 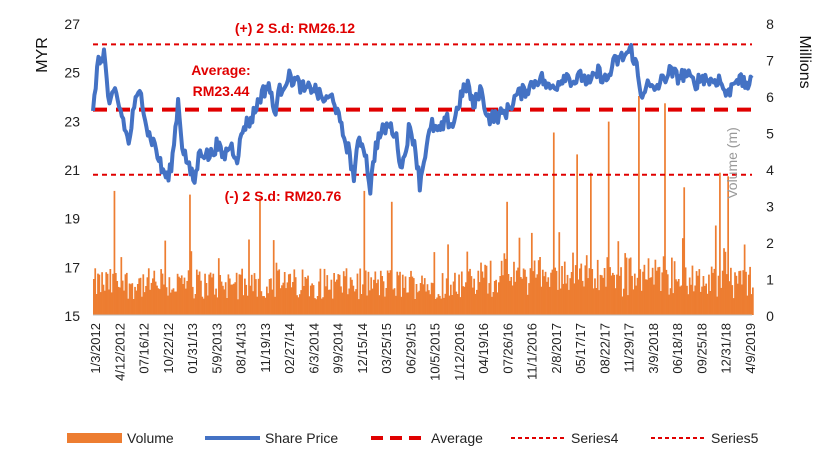 What do you see at coordinates (283, 196) in the screenshot?
I see `lower-sd-annotation: (-) 2 S.d: RM20.76` at bounding box center [283, 196].